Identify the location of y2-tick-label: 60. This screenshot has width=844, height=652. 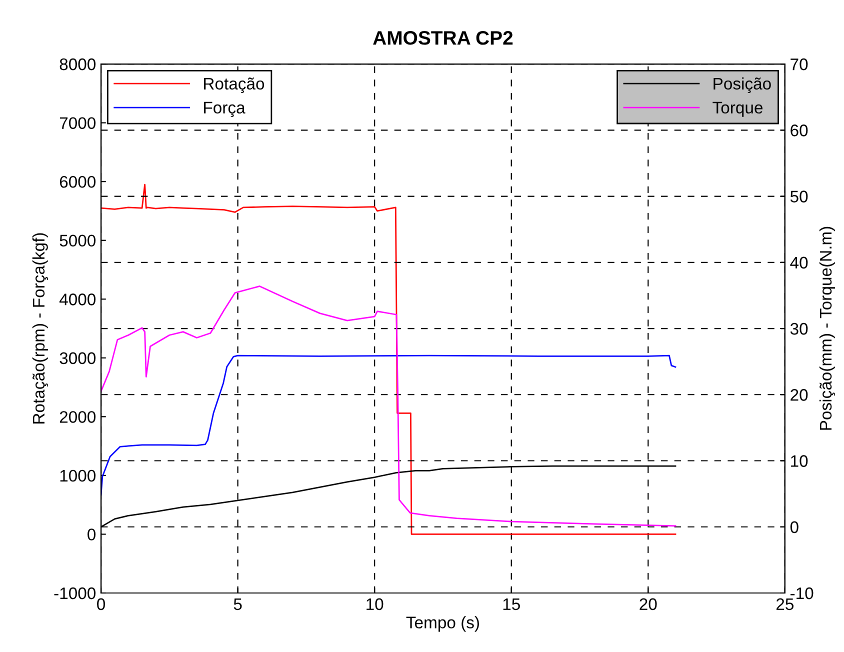
(799, 130).